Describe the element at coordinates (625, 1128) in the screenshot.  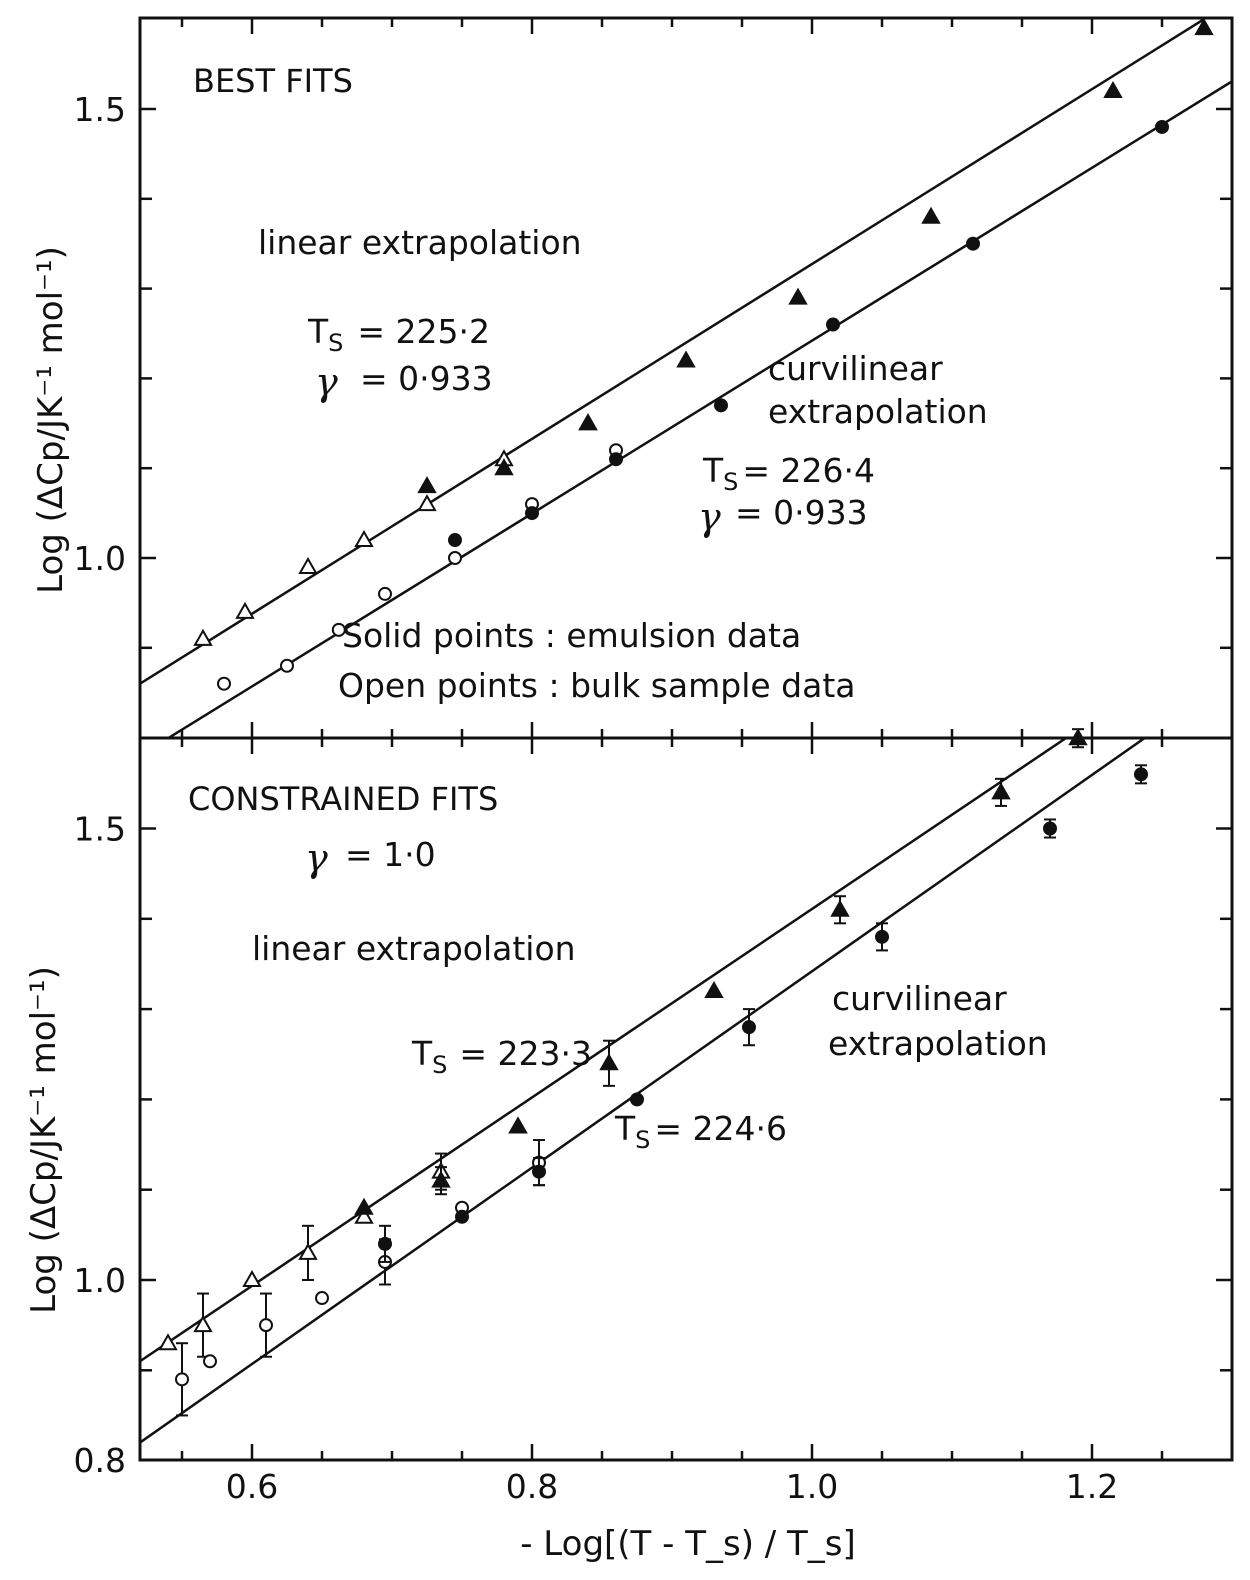
I see `bottom-curvi-ts-label: T` at that location.